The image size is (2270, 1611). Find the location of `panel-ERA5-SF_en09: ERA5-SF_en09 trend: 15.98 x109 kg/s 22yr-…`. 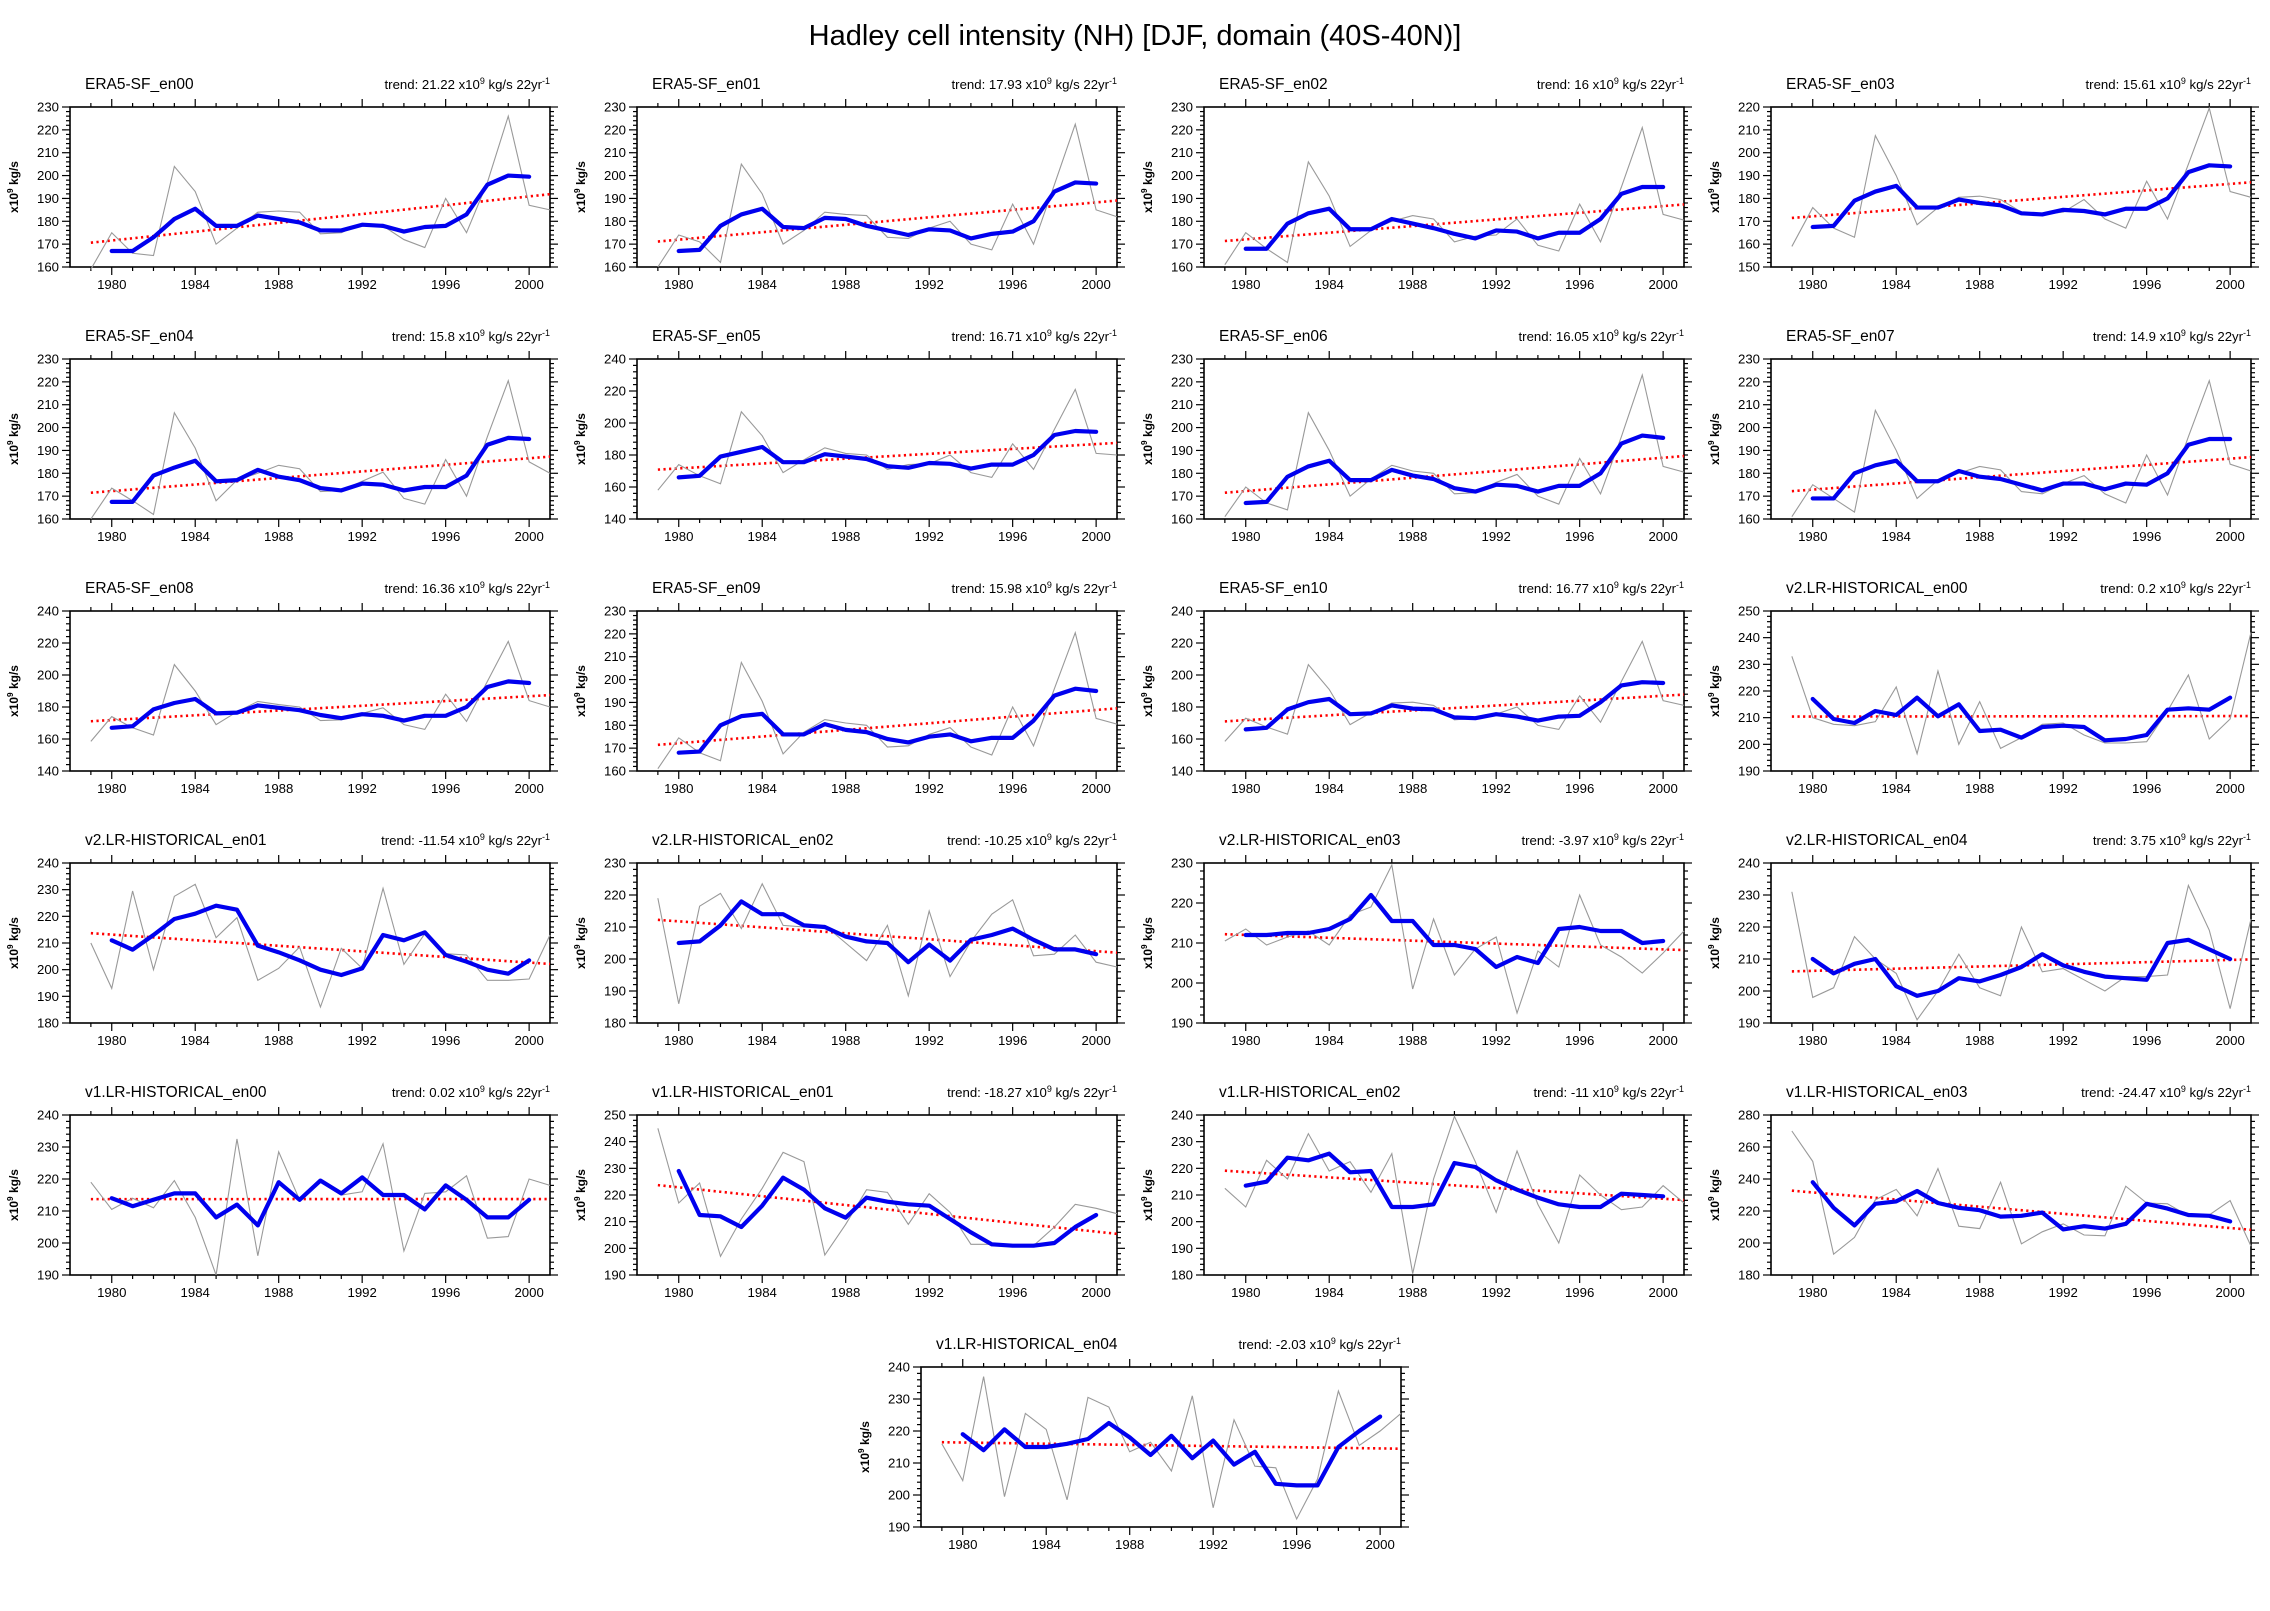

panel-ERA5-SF_en09: ERA5-SF_en09 trend: 15.98 x109 kg/s 22yr-… is located at coordinates (851, 690).